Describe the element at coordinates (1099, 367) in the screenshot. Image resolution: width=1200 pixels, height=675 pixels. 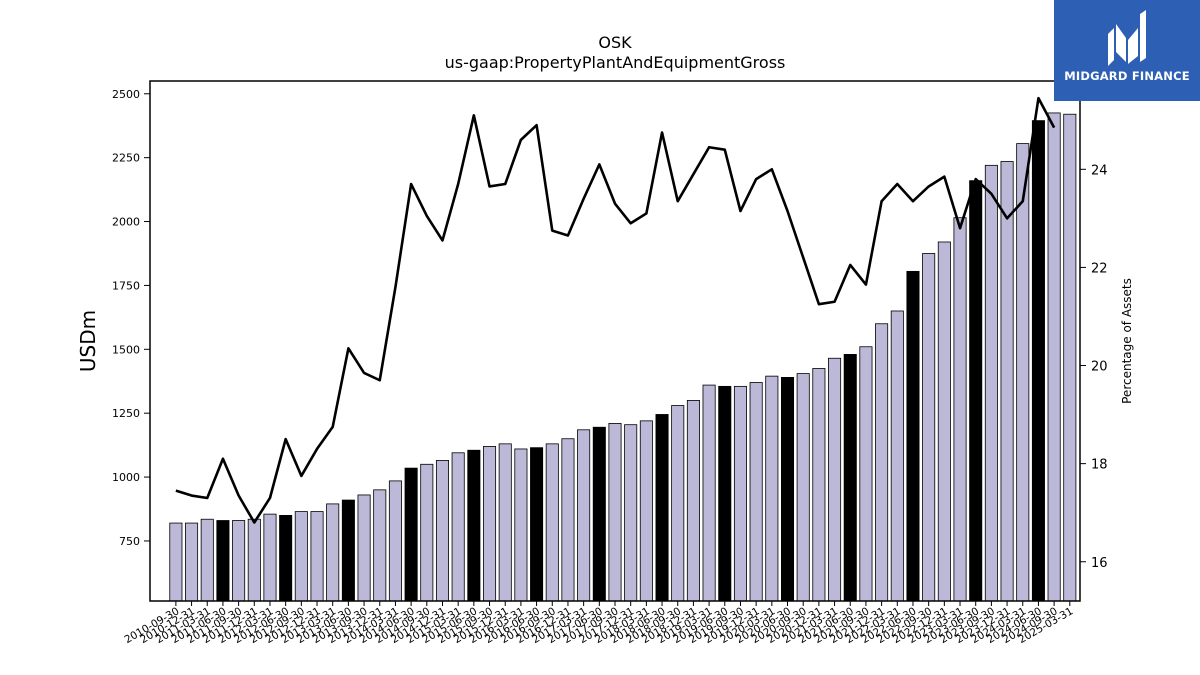
I see `y2-tick-label: 20` at that location.